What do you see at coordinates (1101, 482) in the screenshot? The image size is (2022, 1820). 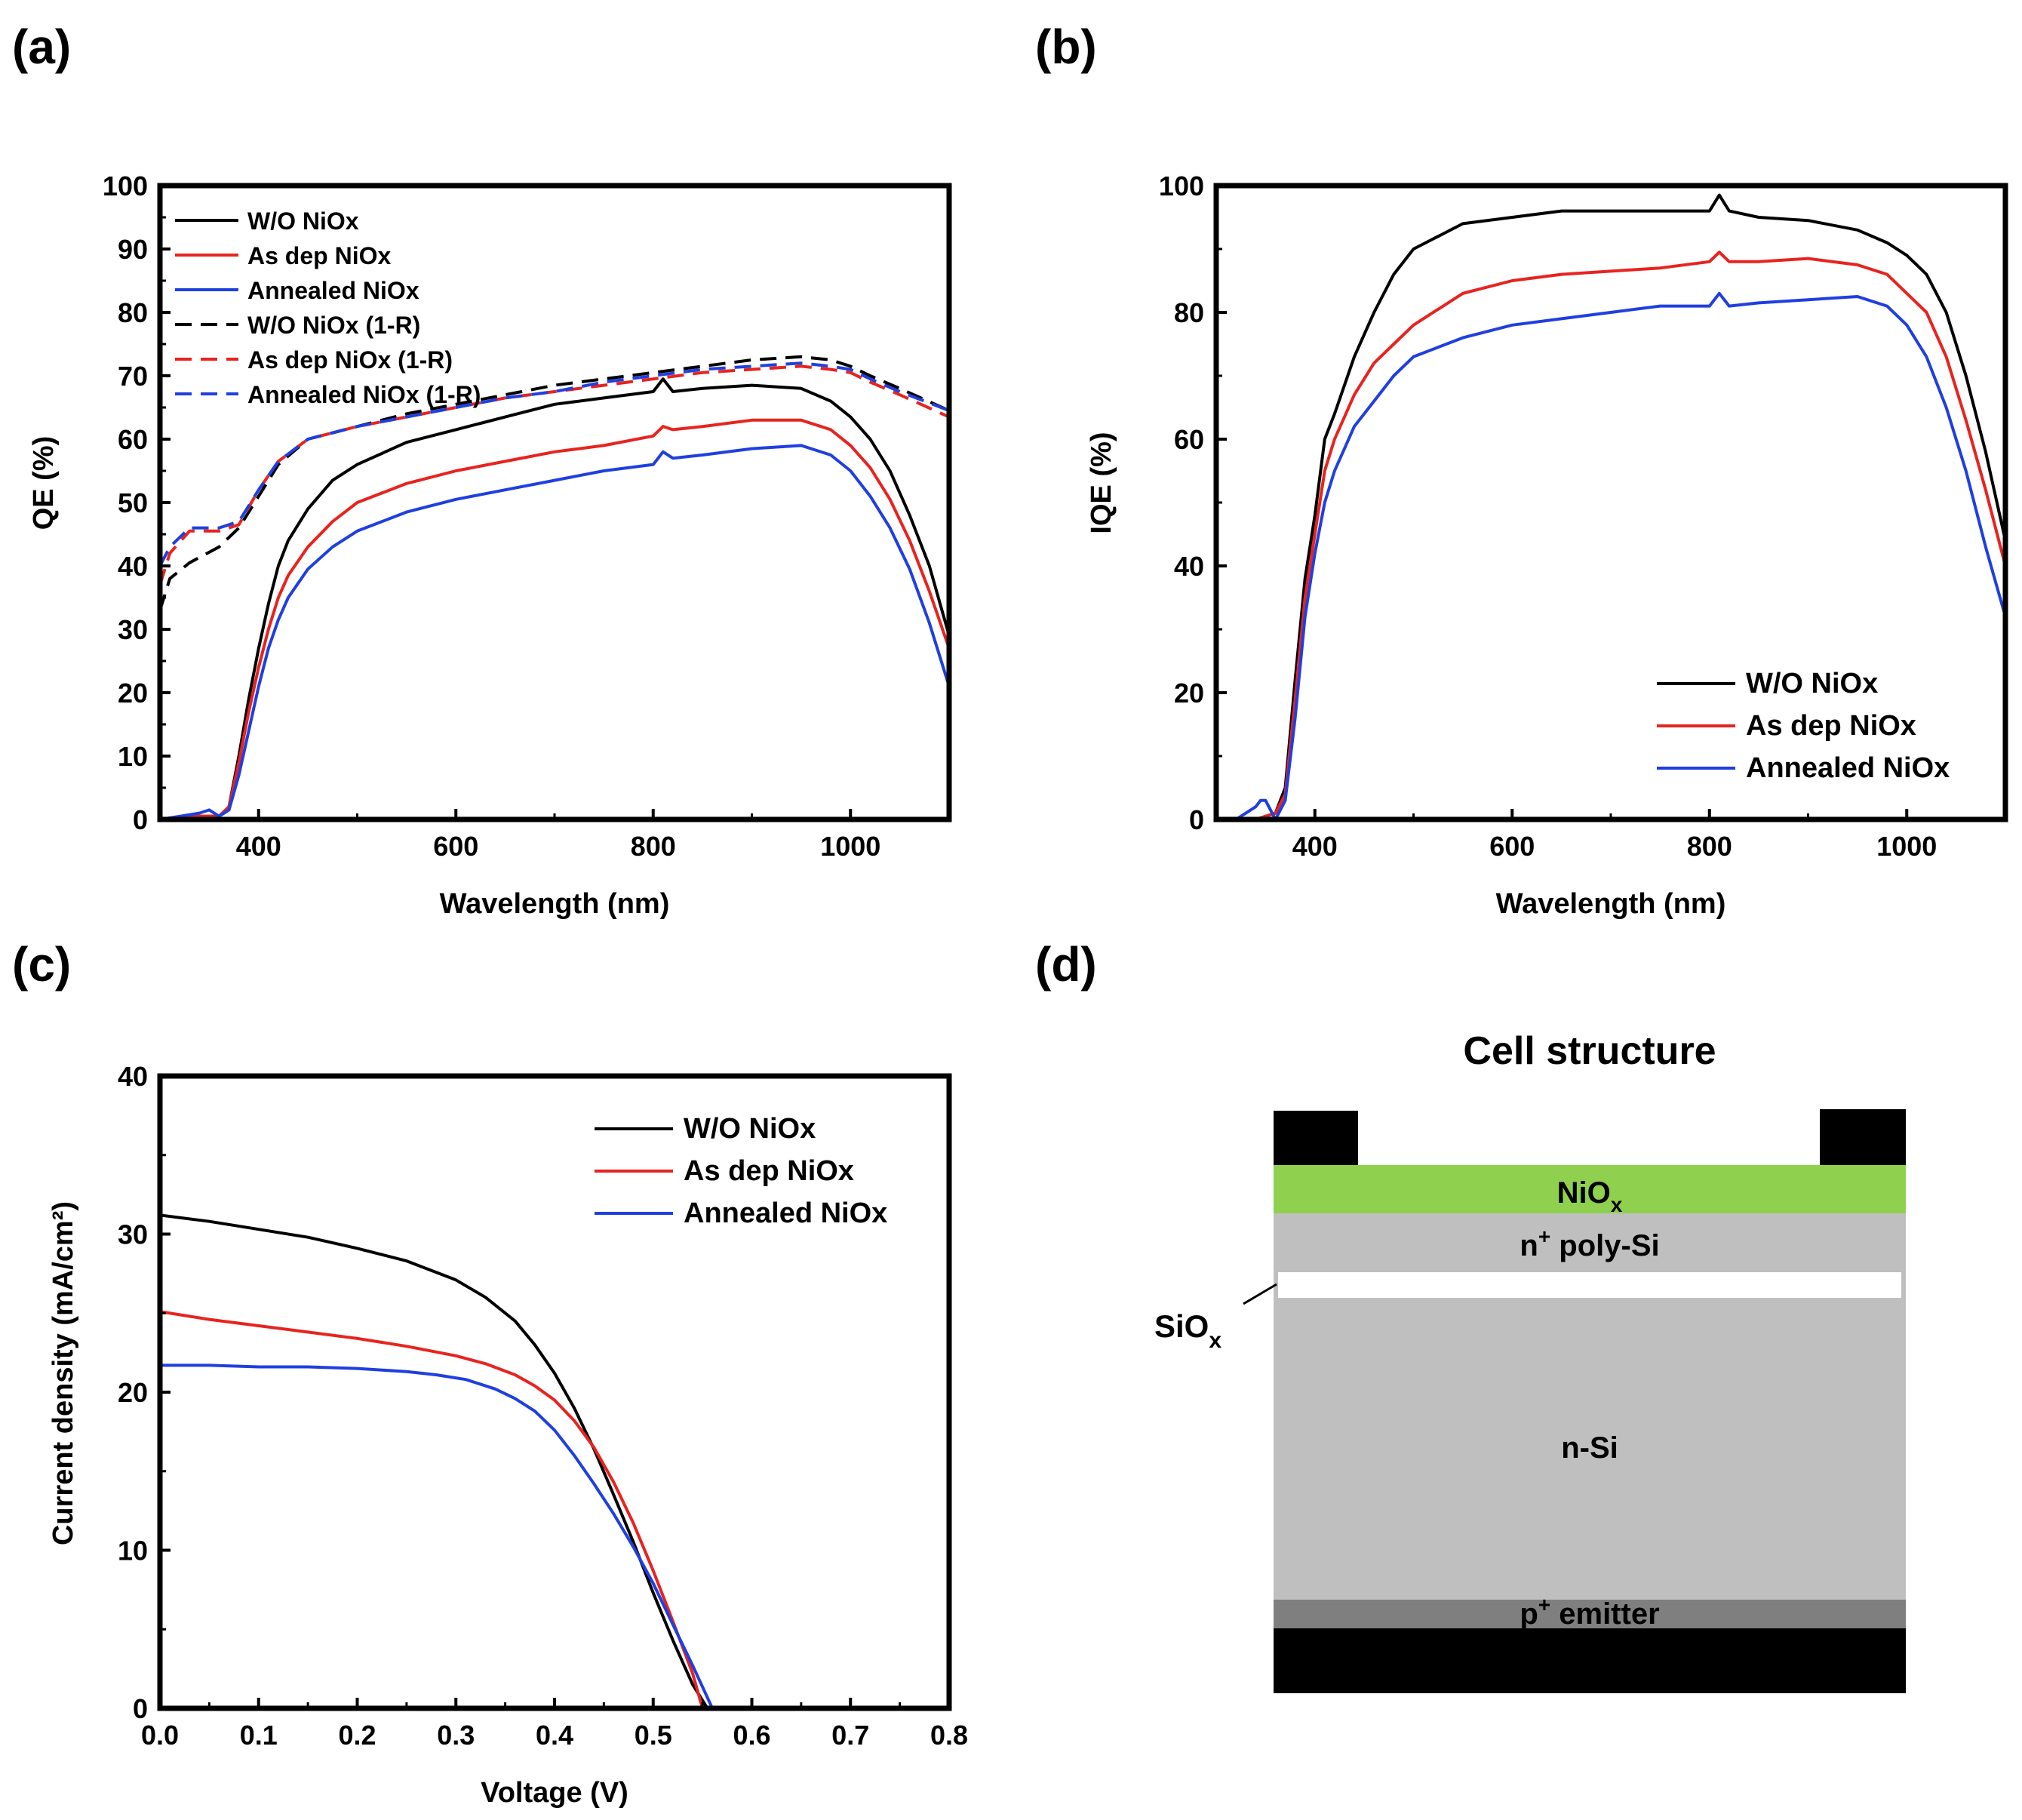 I see `chart-b-ylabel: IQE (%)` at bounding box center [1101, 482].